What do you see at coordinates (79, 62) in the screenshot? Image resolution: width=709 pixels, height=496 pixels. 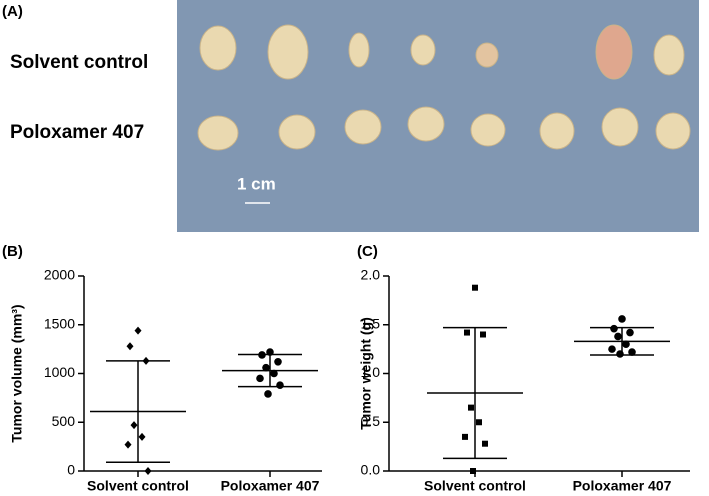 I see `row-label: Solvent control` at bounding box center [79, 62].